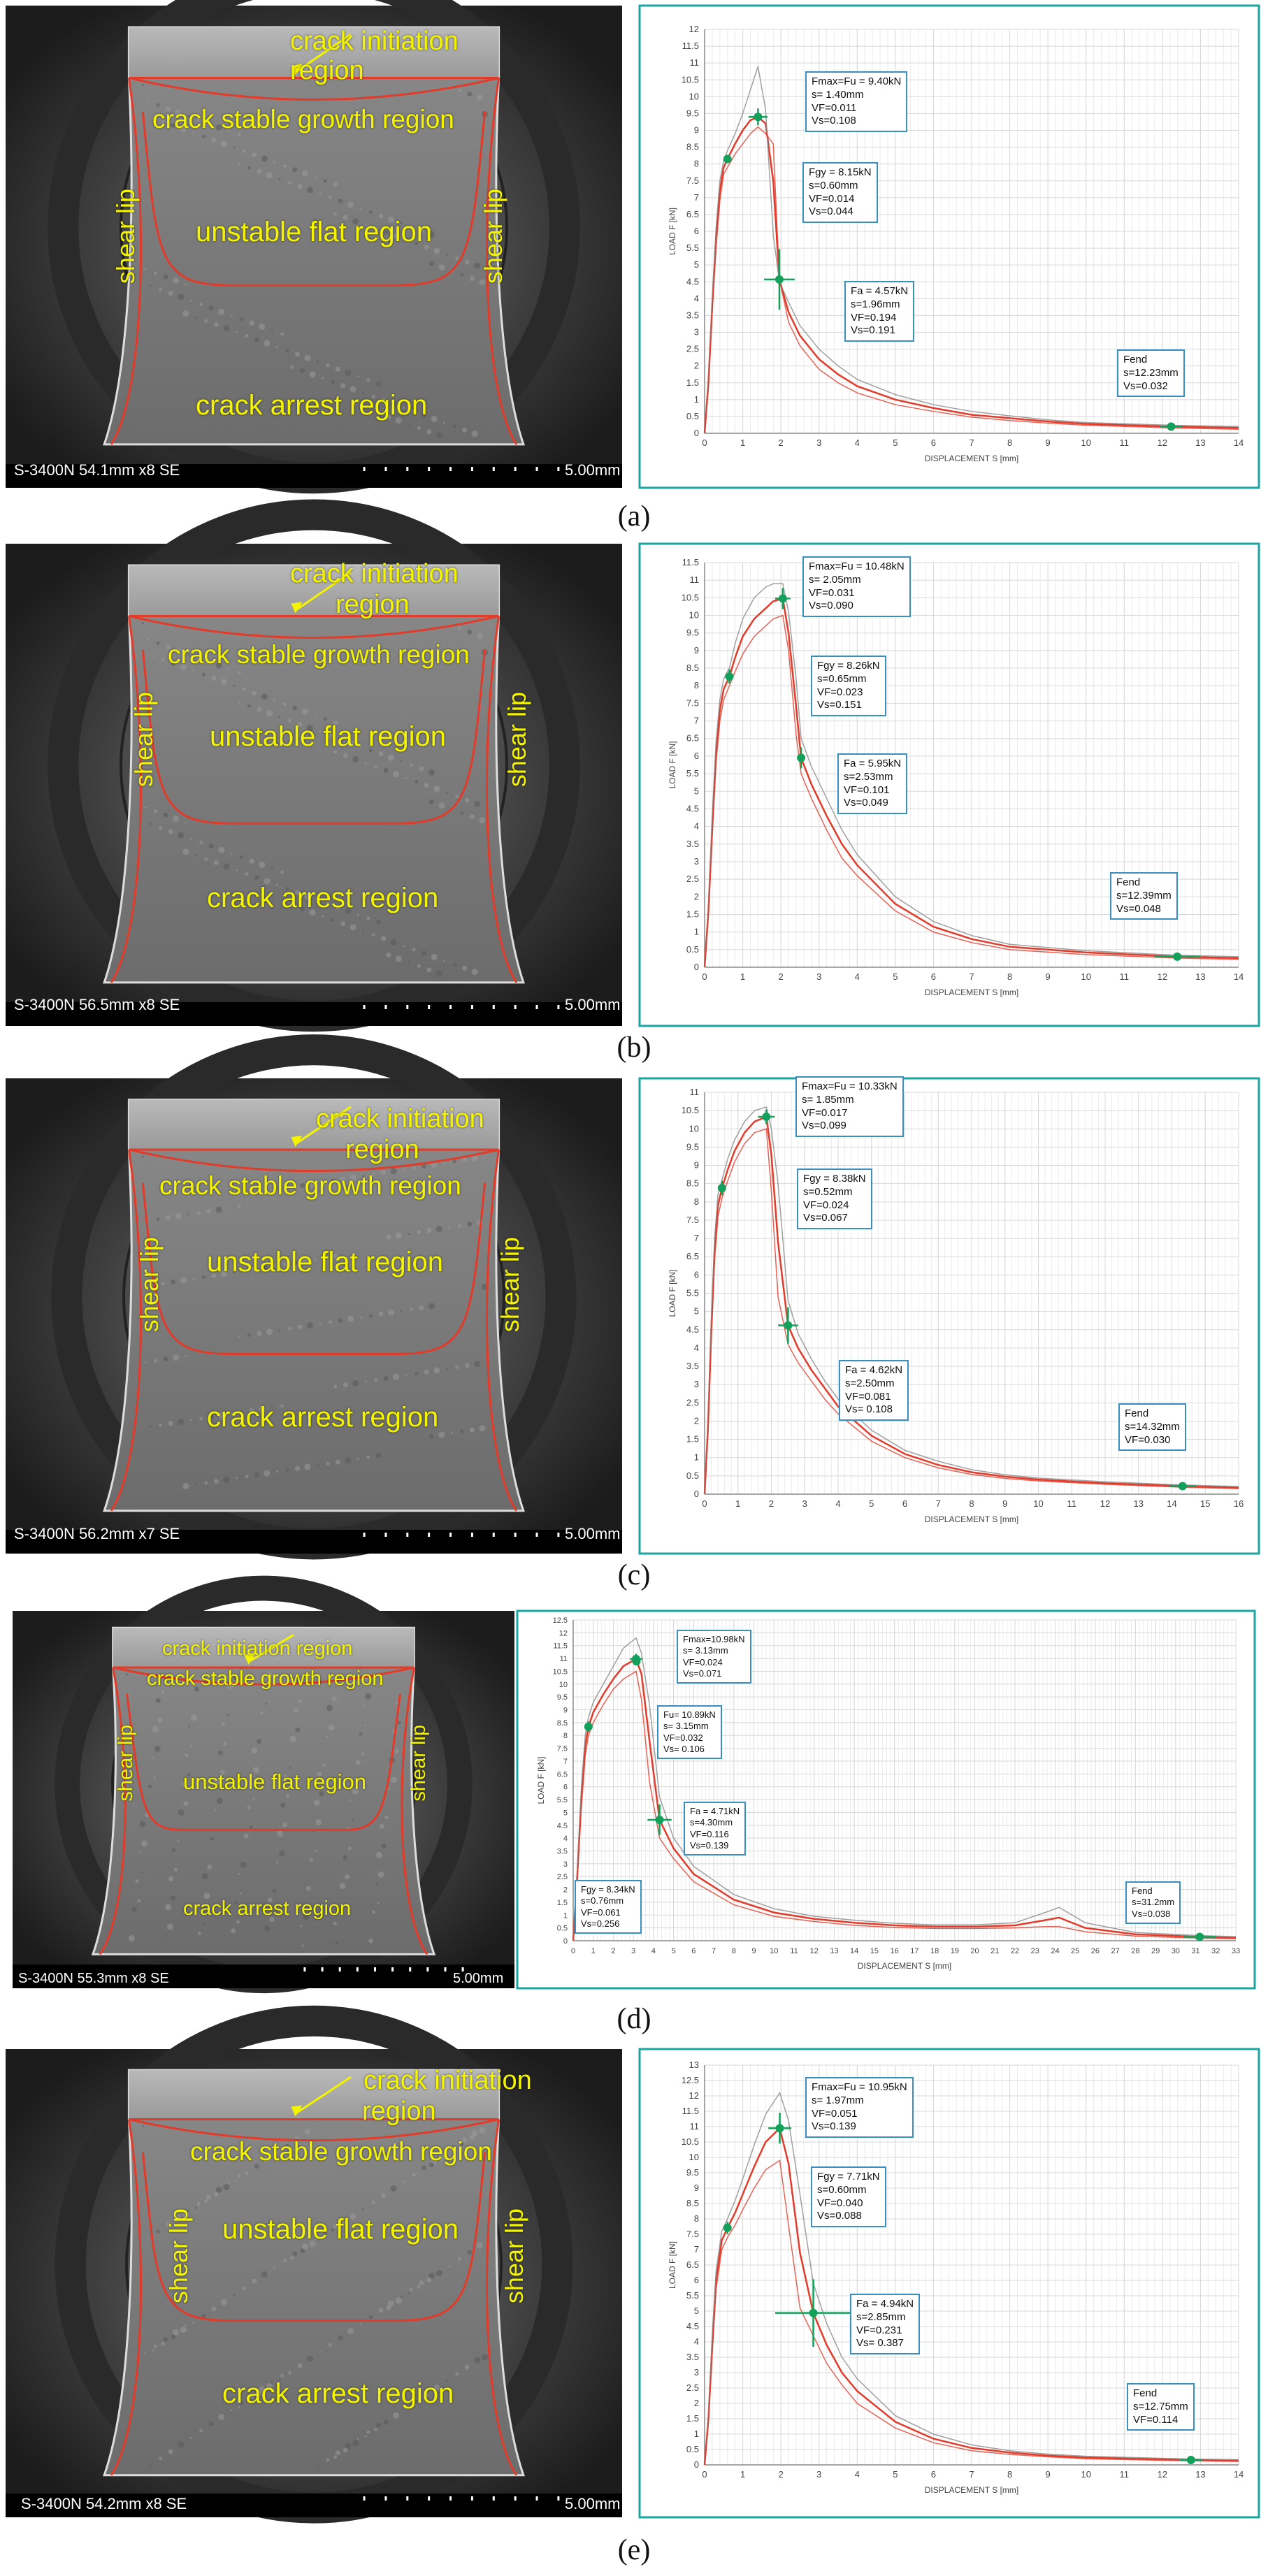 This screenshot has height=2576, width=1268. What do you see at coordinates (781, 976) in the screenshot?
I see `x-tick-label: 2` at bounding box center [781, 976].